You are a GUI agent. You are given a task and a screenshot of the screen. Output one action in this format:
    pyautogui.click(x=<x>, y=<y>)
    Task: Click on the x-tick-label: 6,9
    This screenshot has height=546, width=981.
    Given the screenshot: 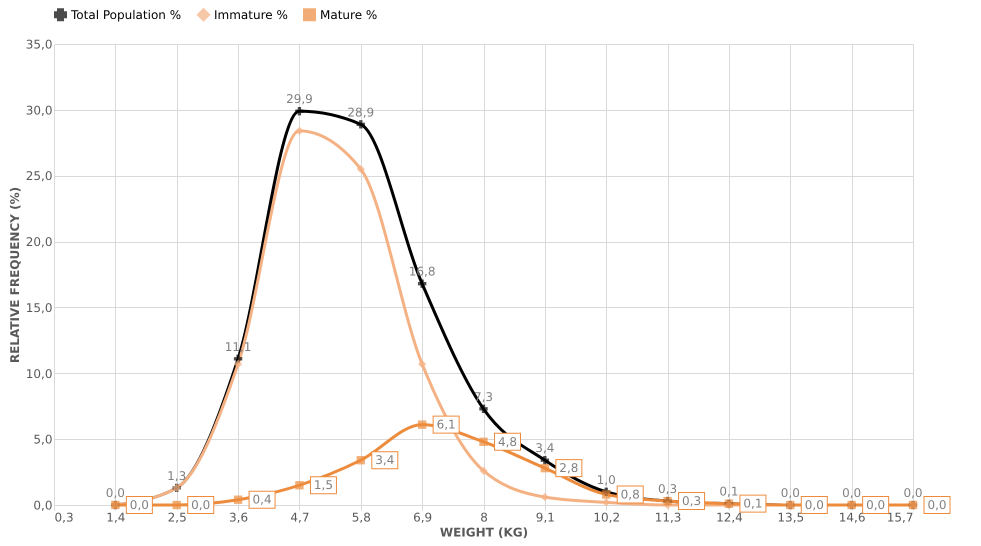 What is the action you would take?
    pyautogui.click(x=422, y=517)
    